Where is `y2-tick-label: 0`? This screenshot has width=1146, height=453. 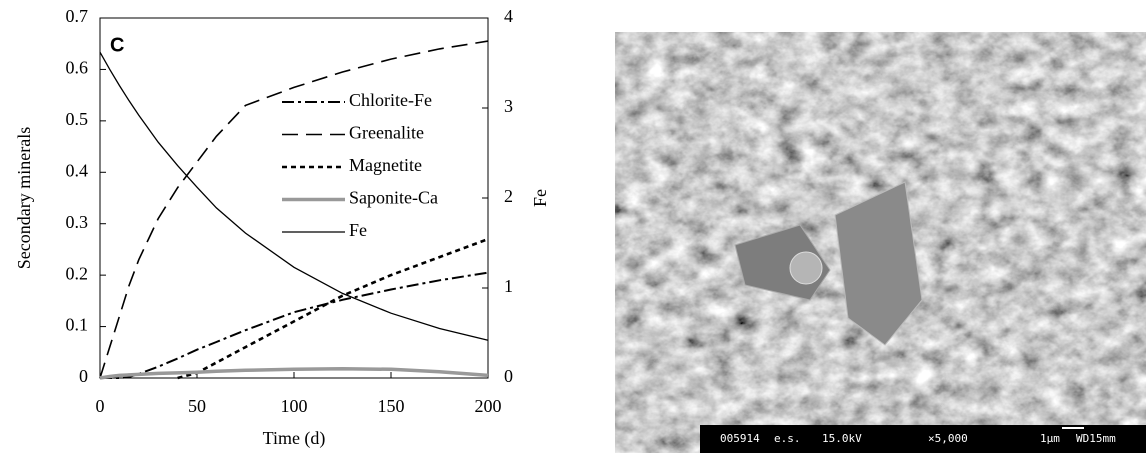
y2-tick-label: 0 is located at coordinates (508, 376).